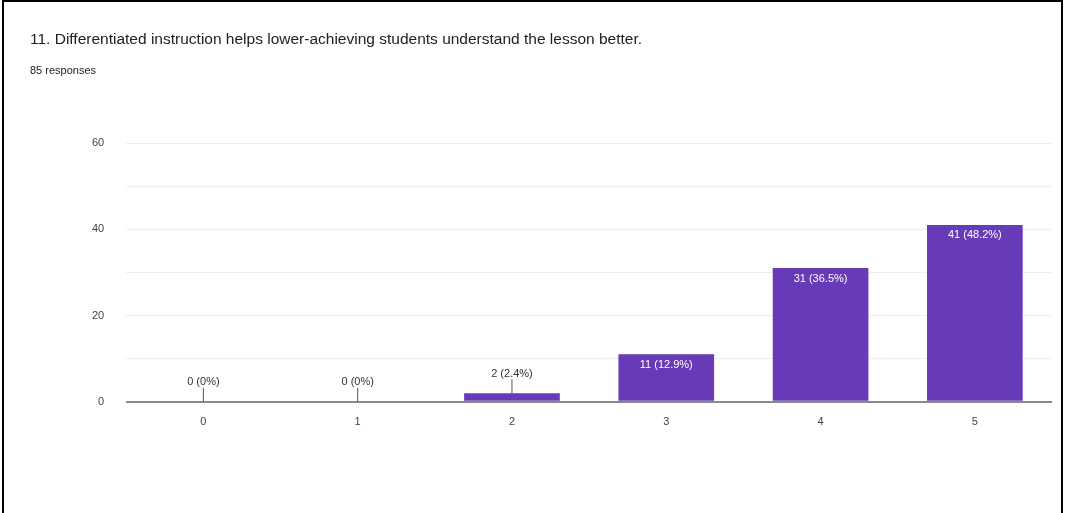 This screenshot has height=513, width=1067. What do you see at coordinates (666, 363) in the screenshot?
I see `data-label: 11 (12.9%)` at bounding box center [666, 363].